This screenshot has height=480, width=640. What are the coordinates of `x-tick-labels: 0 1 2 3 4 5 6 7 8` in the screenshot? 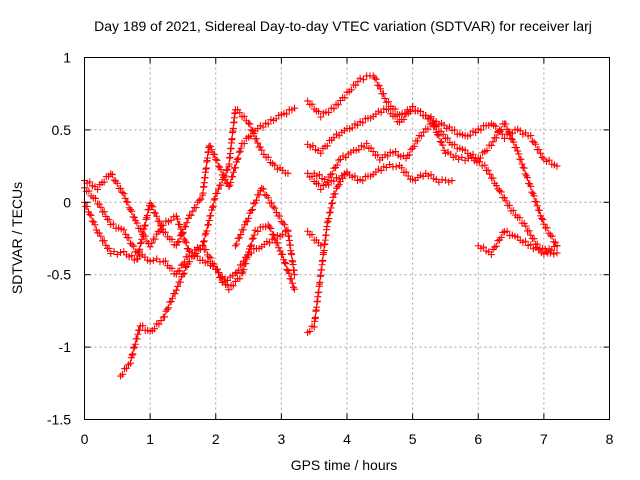 It's located at (347, 439).